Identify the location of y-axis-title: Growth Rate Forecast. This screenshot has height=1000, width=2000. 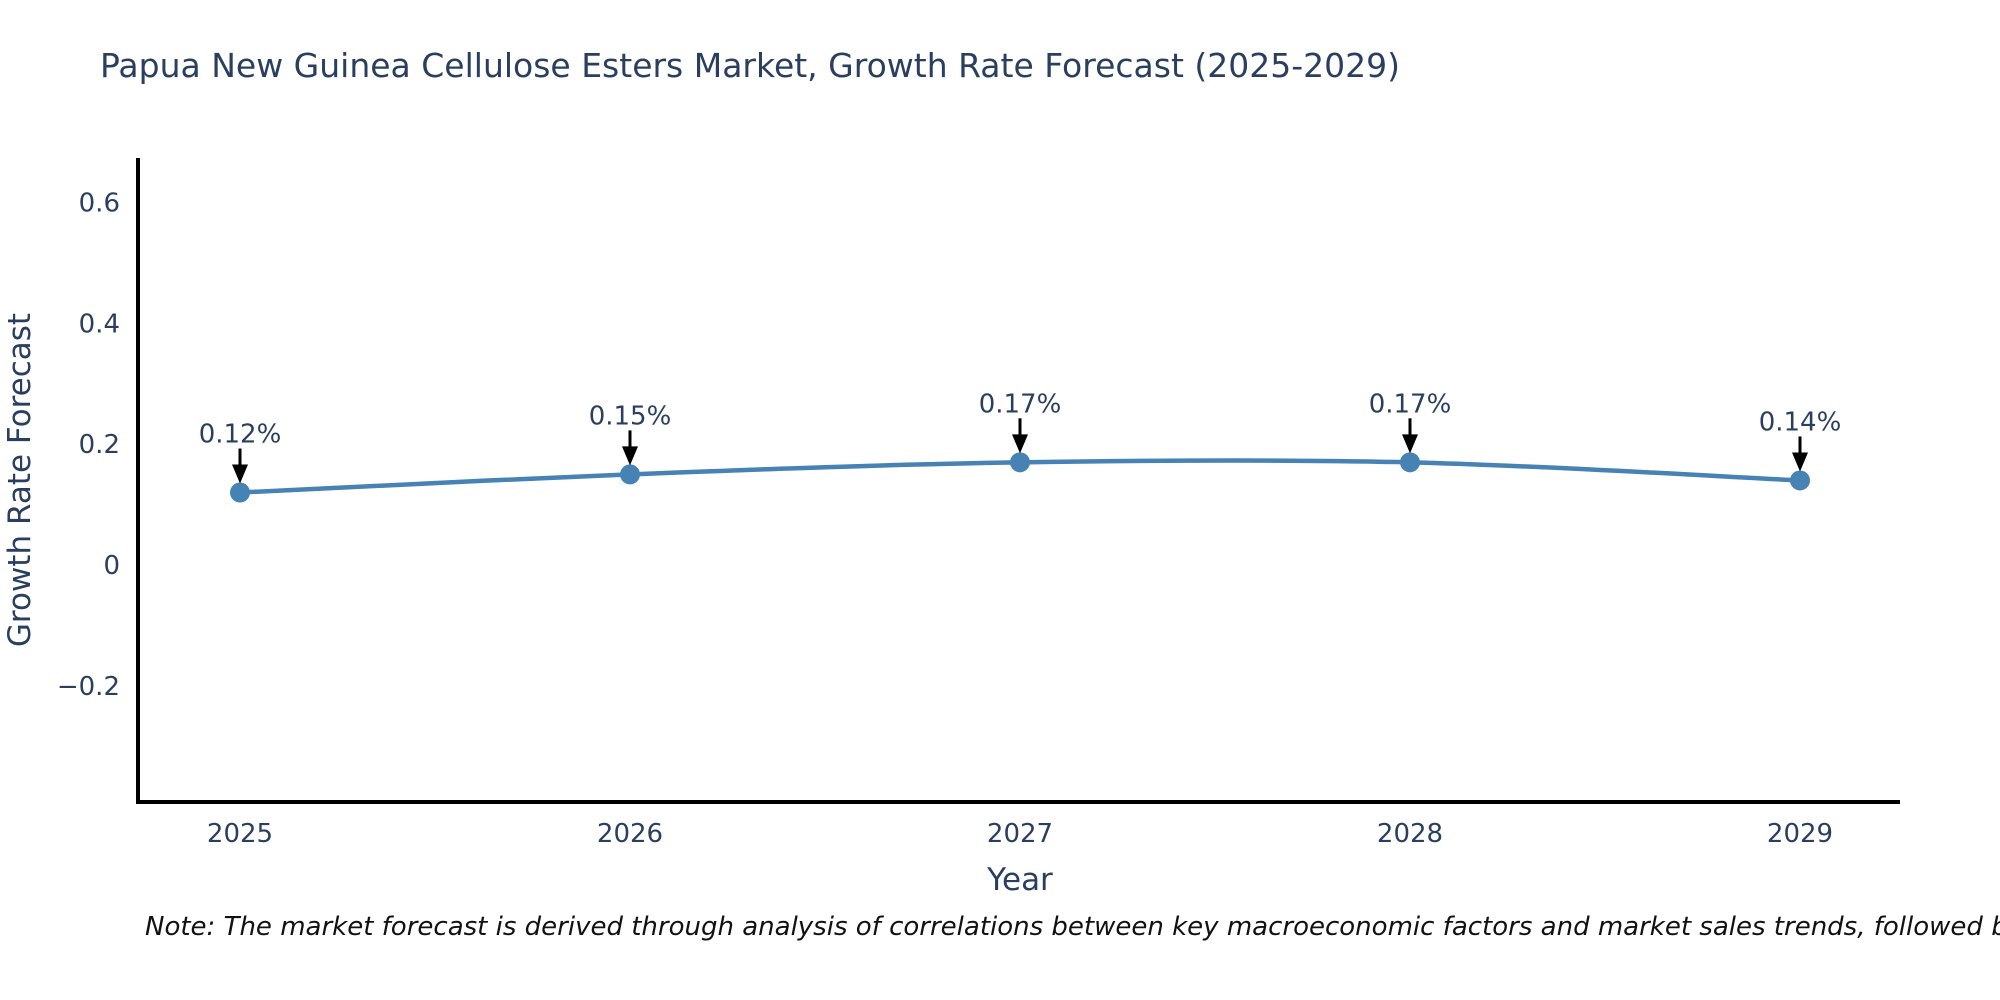
(20, 480).